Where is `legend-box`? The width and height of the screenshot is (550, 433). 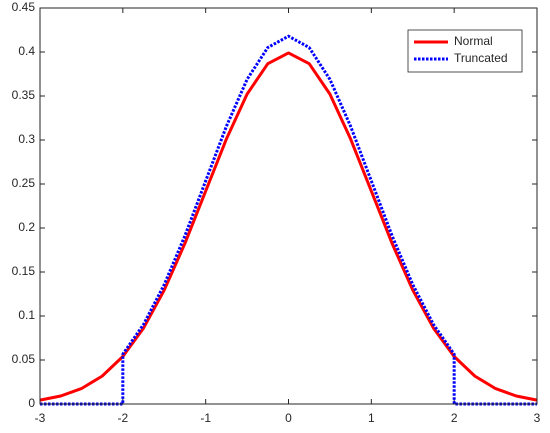
legend-box is located at coordinates (465, 51).